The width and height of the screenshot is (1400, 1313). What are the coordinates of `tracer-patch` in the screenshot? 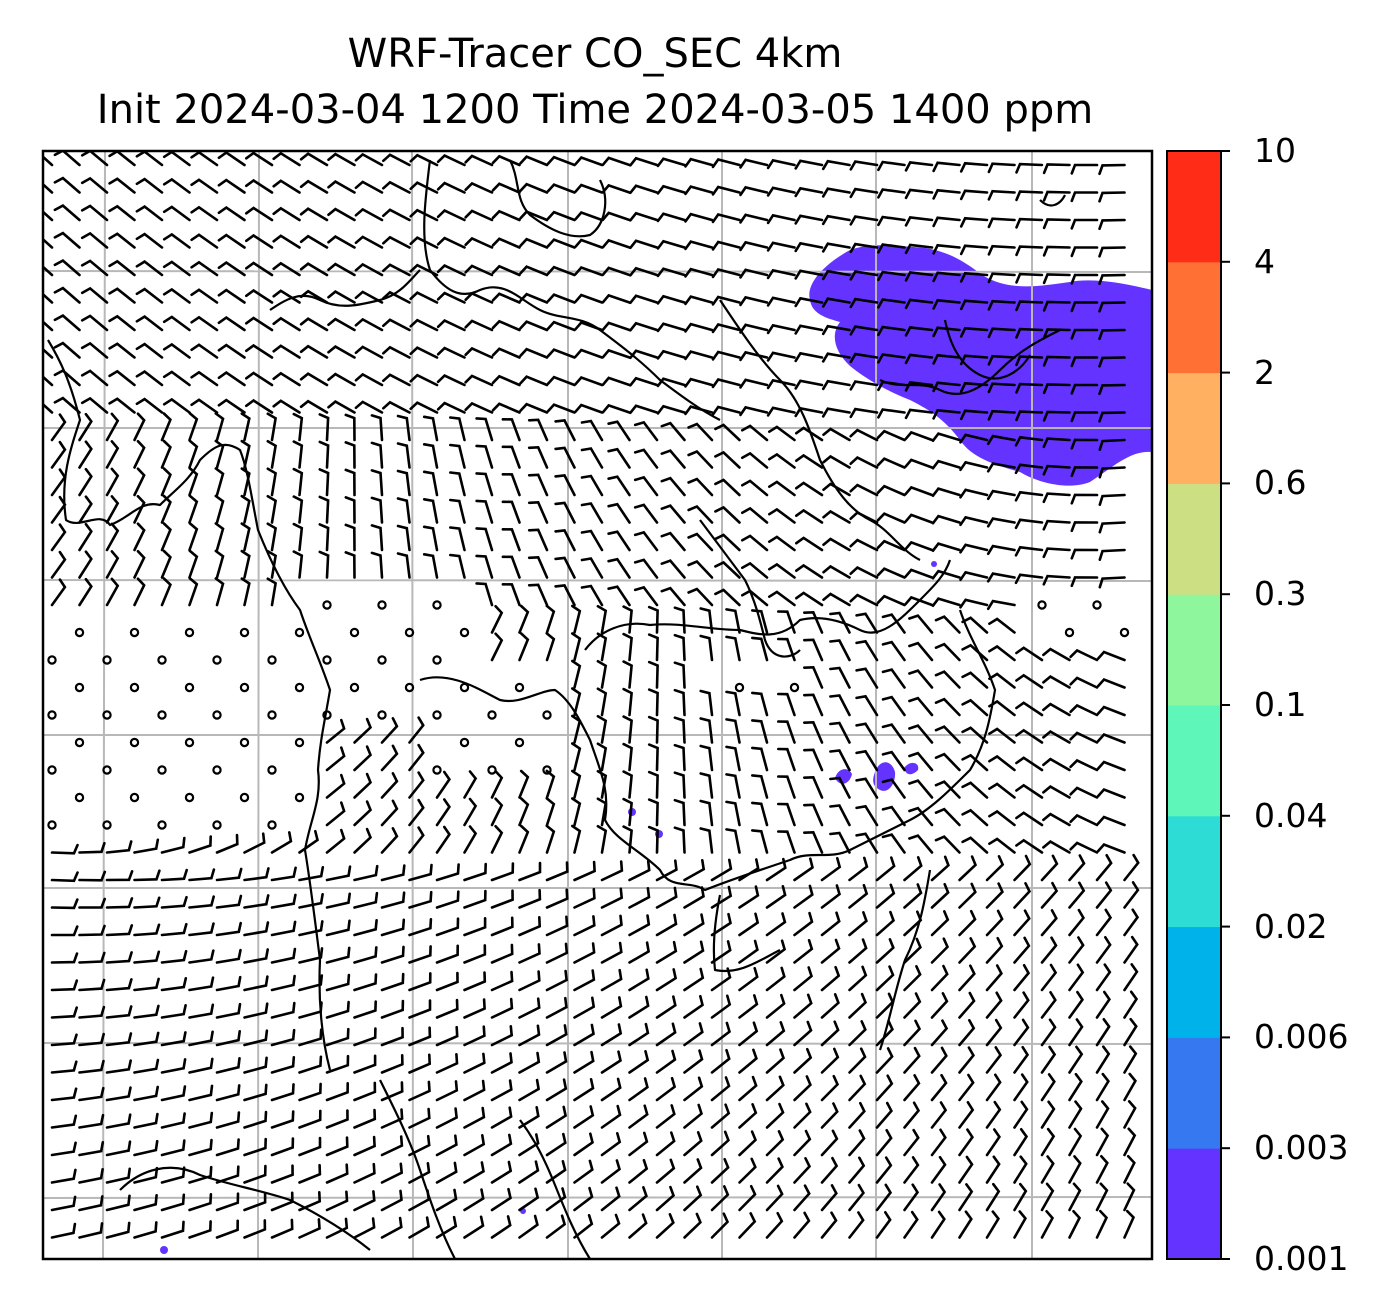 It's located at (934, 564).